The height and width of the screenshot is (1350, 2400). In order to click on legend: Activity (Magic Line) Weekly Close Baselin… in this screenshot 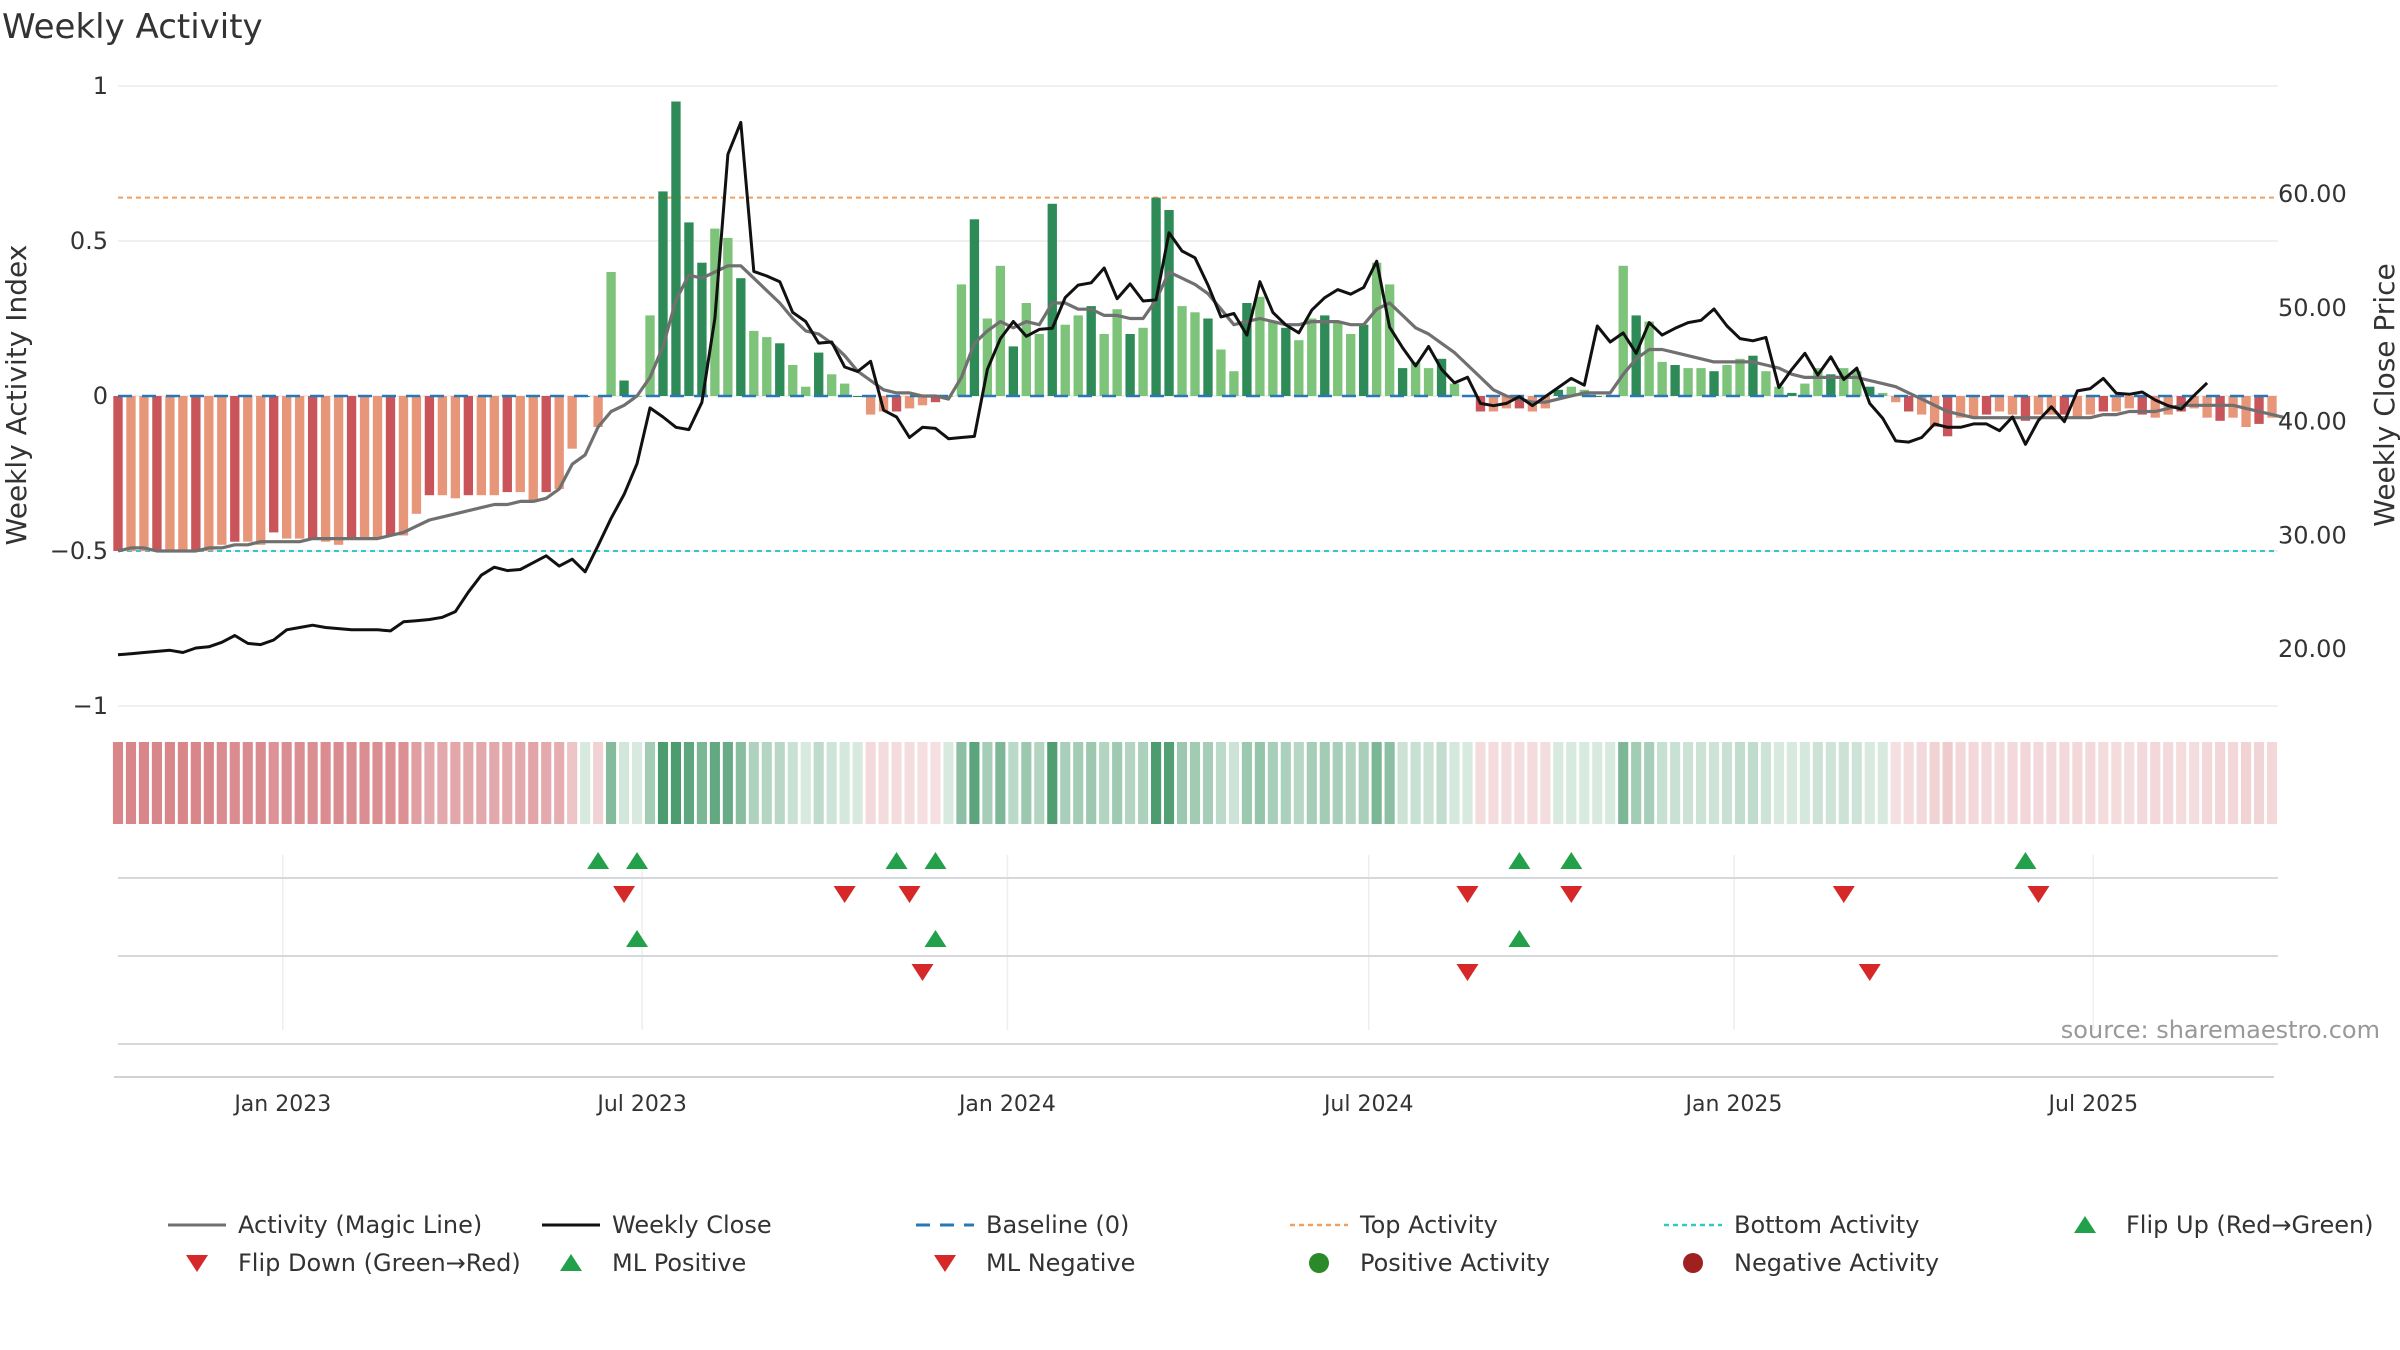, I will do `click(1271, 1244)`.